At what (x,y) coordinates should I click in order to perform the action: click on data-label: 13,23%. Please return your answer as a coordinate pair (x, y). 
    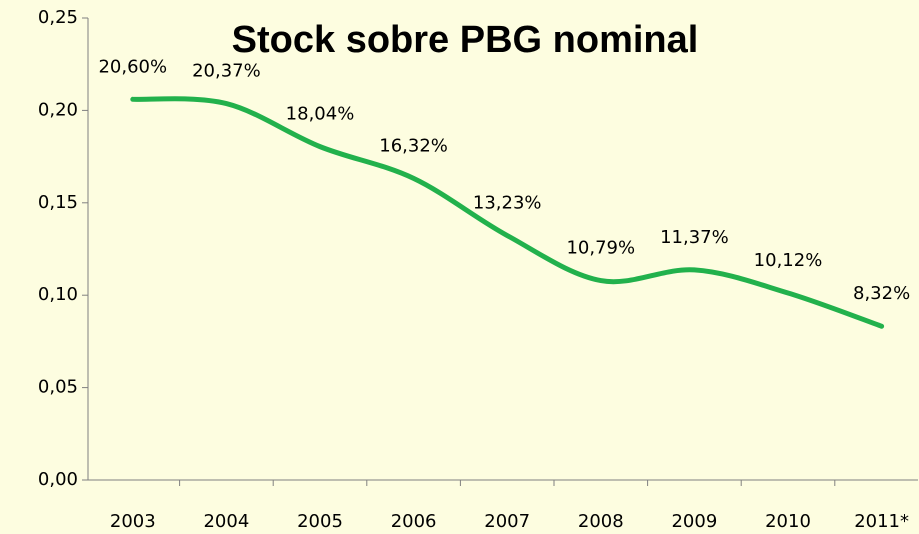
    Looking at the image, I should click on (507, 203).